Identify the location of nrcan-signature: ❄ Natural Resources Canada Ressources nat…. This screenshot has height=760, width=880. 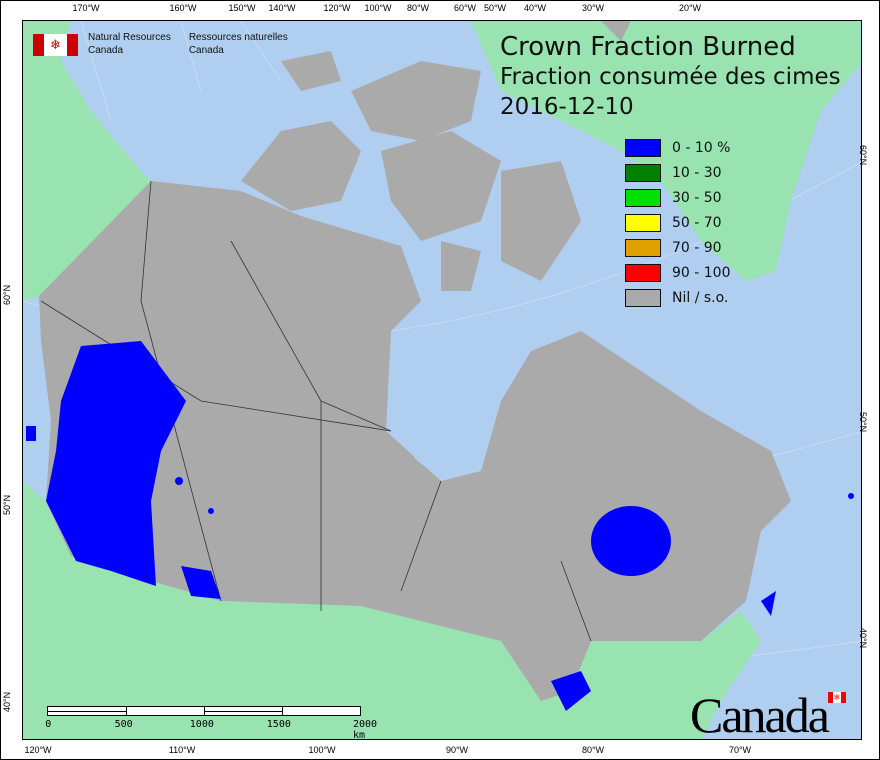
(160, 44).